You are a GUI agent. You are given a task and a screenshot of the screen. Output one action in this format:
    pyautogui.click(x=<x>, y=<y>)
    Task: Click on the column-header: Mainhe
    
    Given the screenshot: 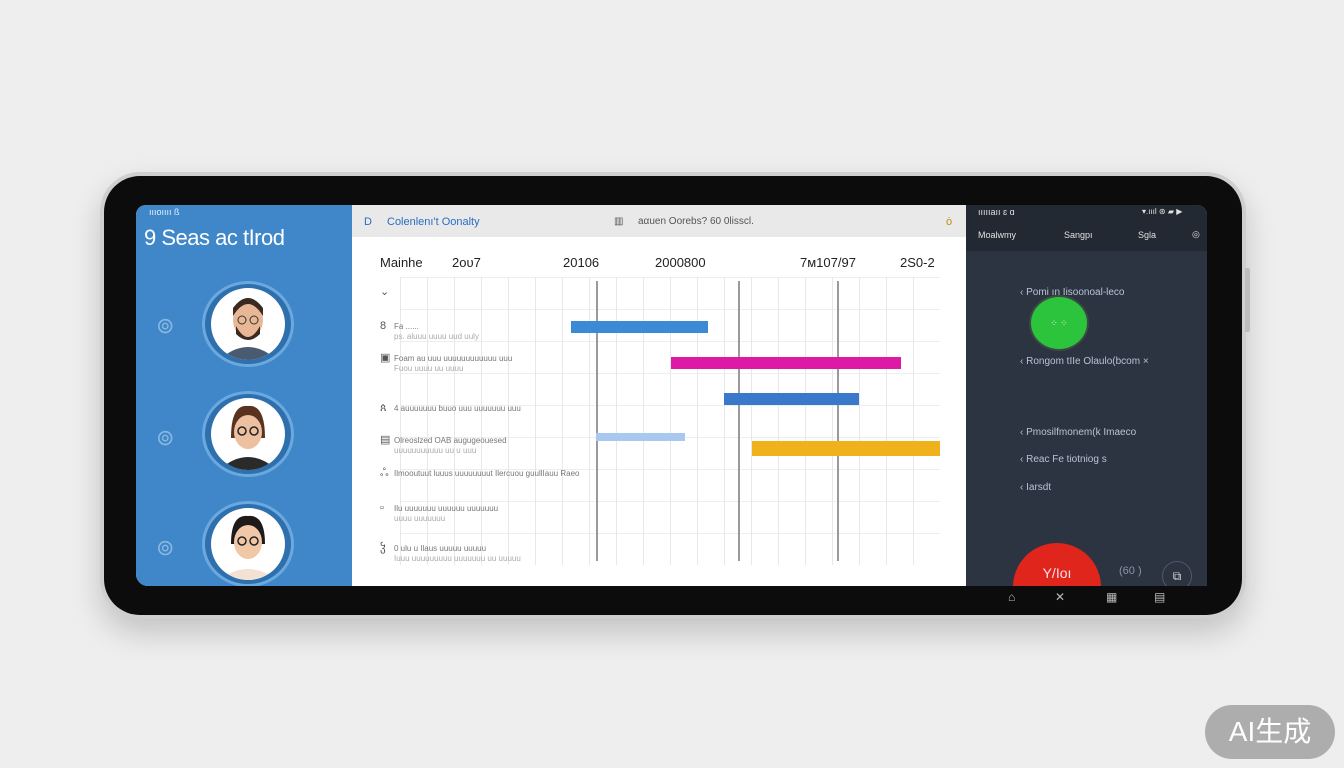 What is the action you would take?
    pyautogui.click(x=401, y=262)
    